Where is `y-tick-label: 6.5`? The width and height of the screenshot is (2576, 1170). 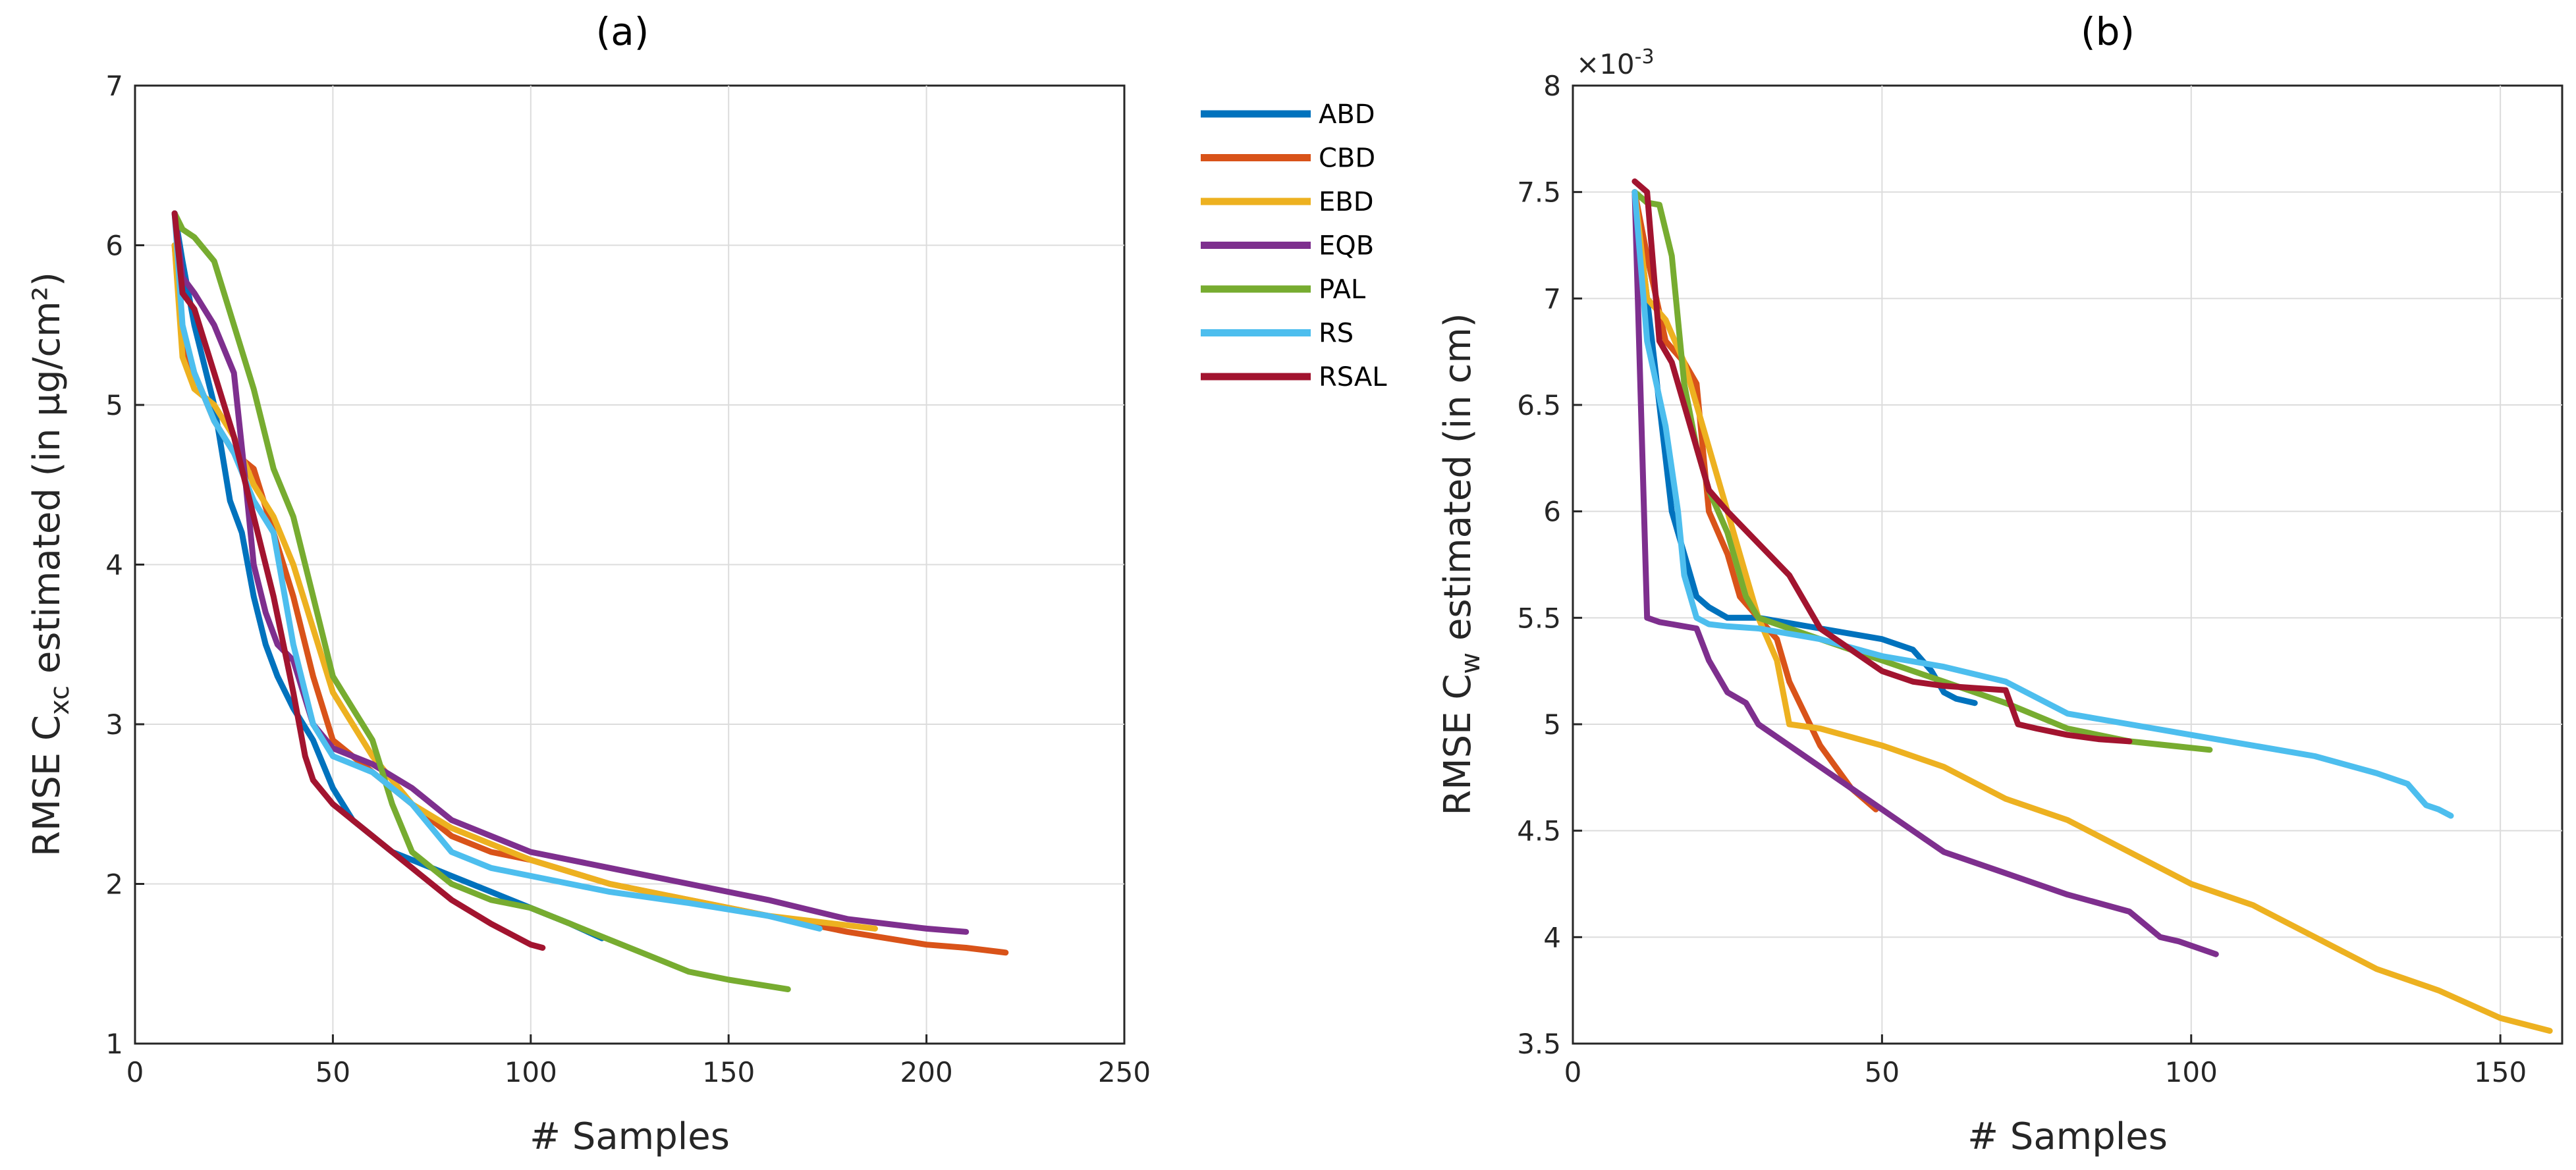
y-tick-label: 6.5 is located at coordinates (1539, 405).